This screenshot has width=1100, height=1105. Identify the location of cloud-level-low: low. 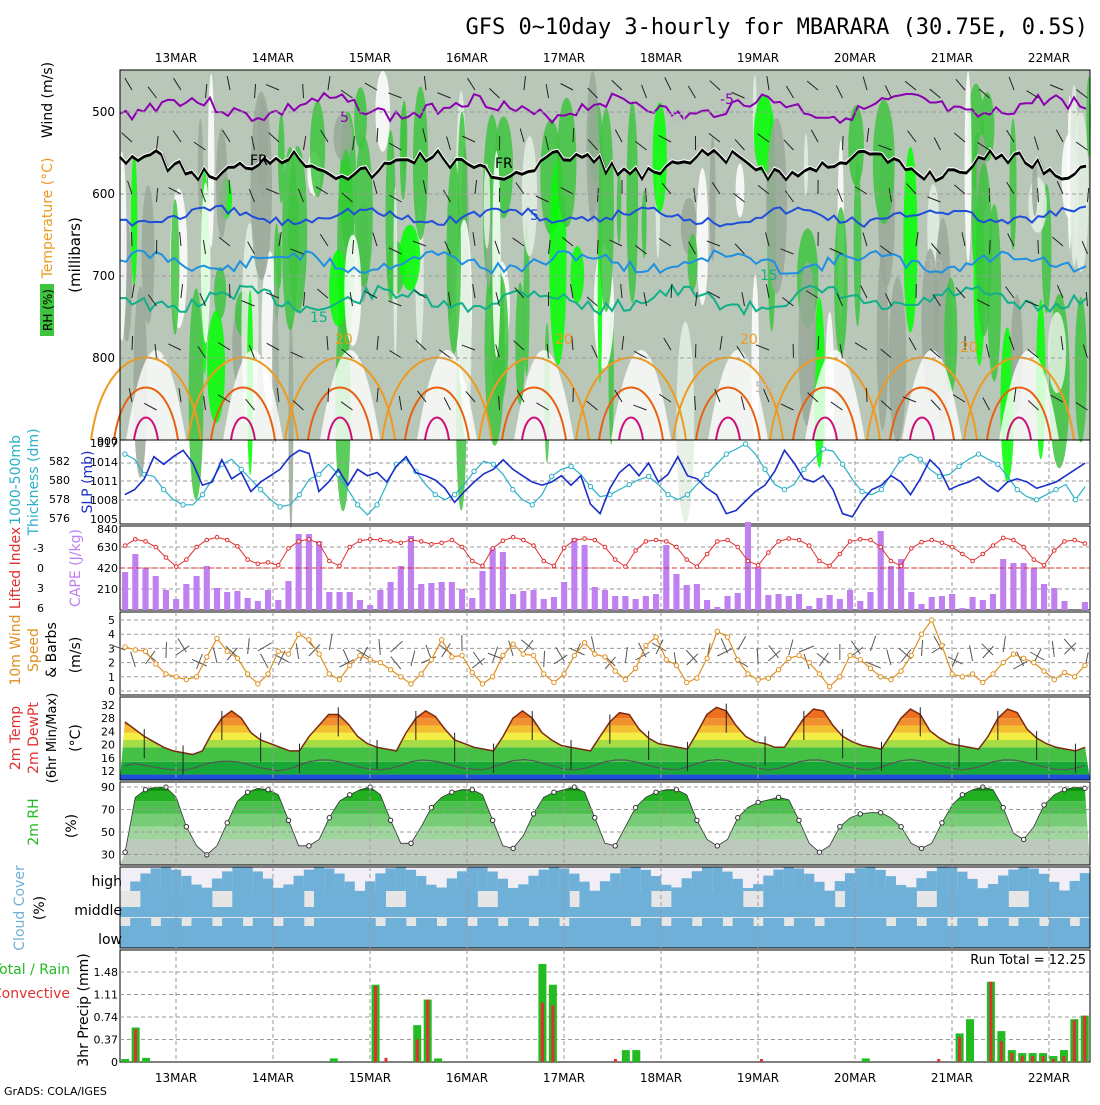
(110, 940).